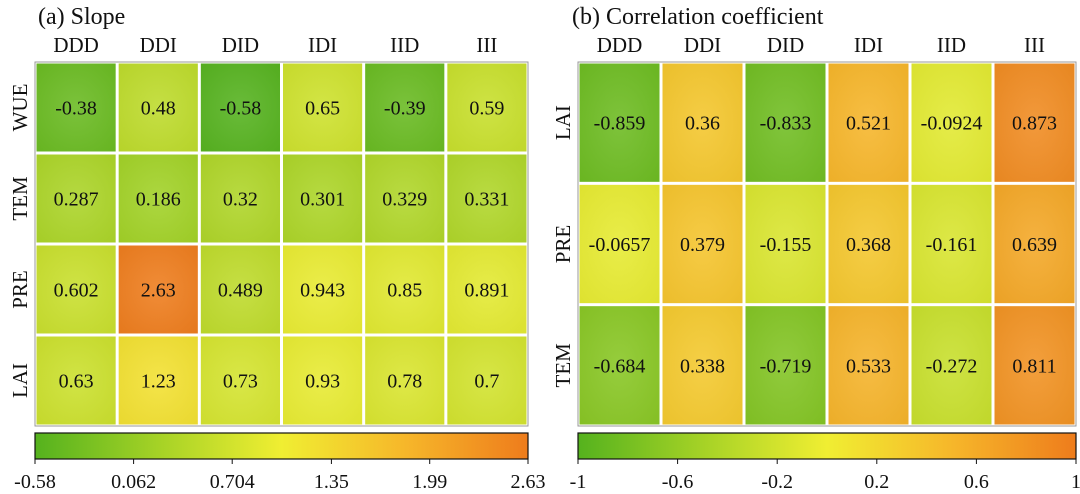  I want to click on colorbar-tick-label-p0-2: 0.704, so click(232, 482).